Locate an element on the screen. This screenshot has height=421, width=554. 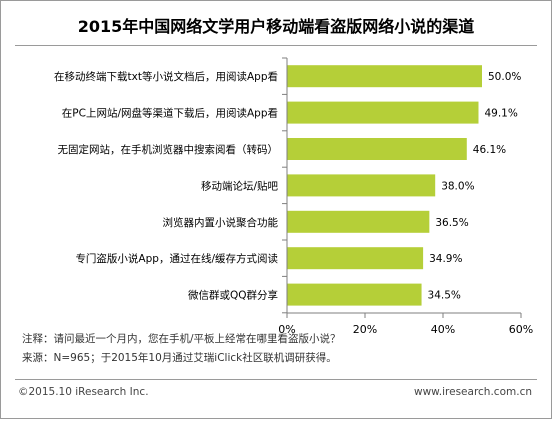
data-label: 34.9% is located at coordinates (445, 259).